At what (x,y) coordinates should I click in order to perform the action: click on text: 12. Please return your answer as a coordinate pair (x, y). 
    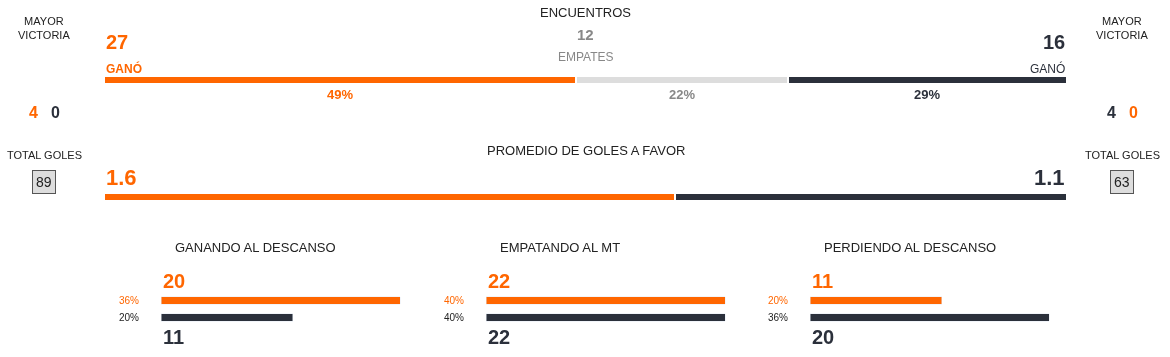
    Looking at the image, I should click on (585, 34).